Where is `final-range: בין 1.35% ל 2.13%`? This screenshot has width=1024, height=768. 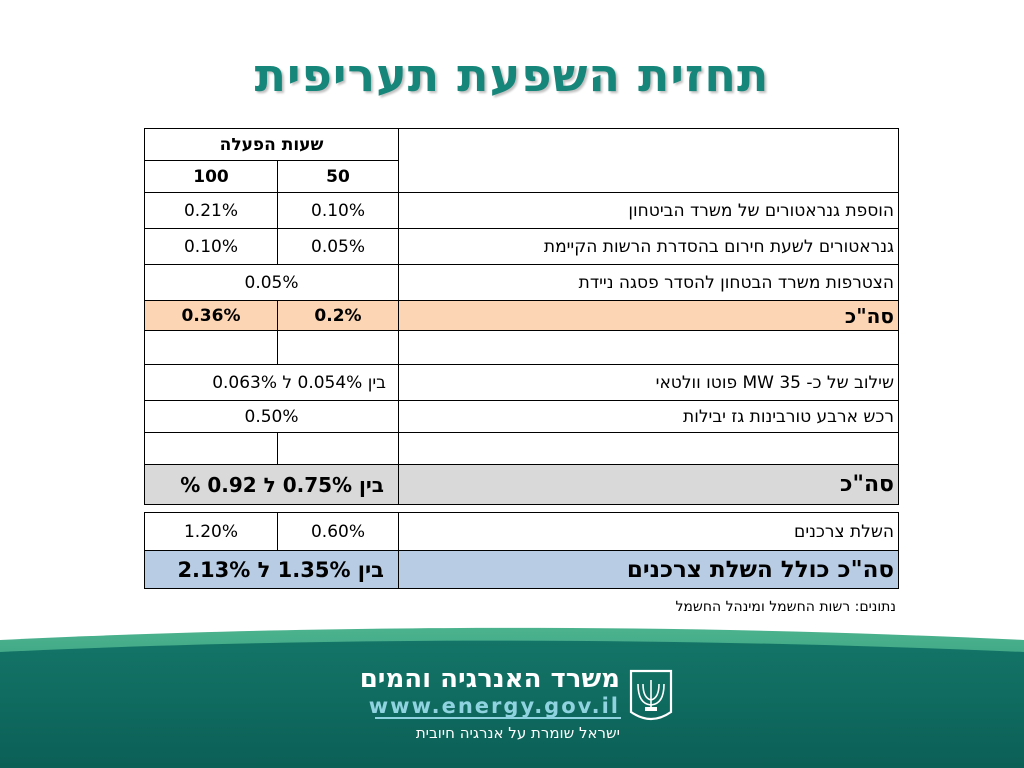 final-range: בין 1.35% ל 2.13% is located at coordinates (271, 569).